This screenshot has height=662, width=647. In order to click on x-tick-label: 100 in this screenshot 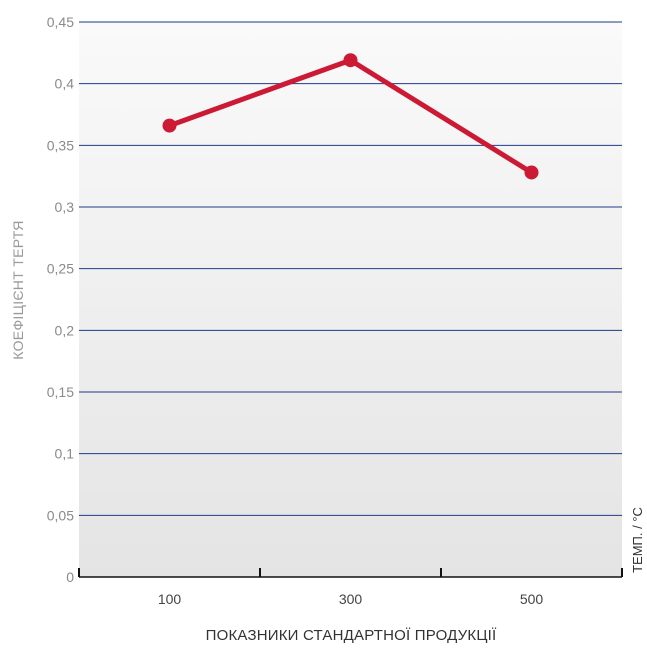, I will do `click(170, 599)`.